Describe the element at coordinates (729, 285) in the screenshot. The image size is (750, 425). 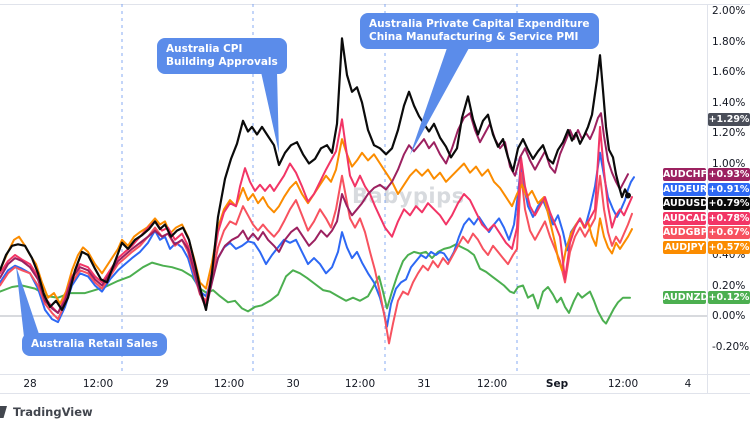
I see `y-axis-label: 0.20%` at that location.